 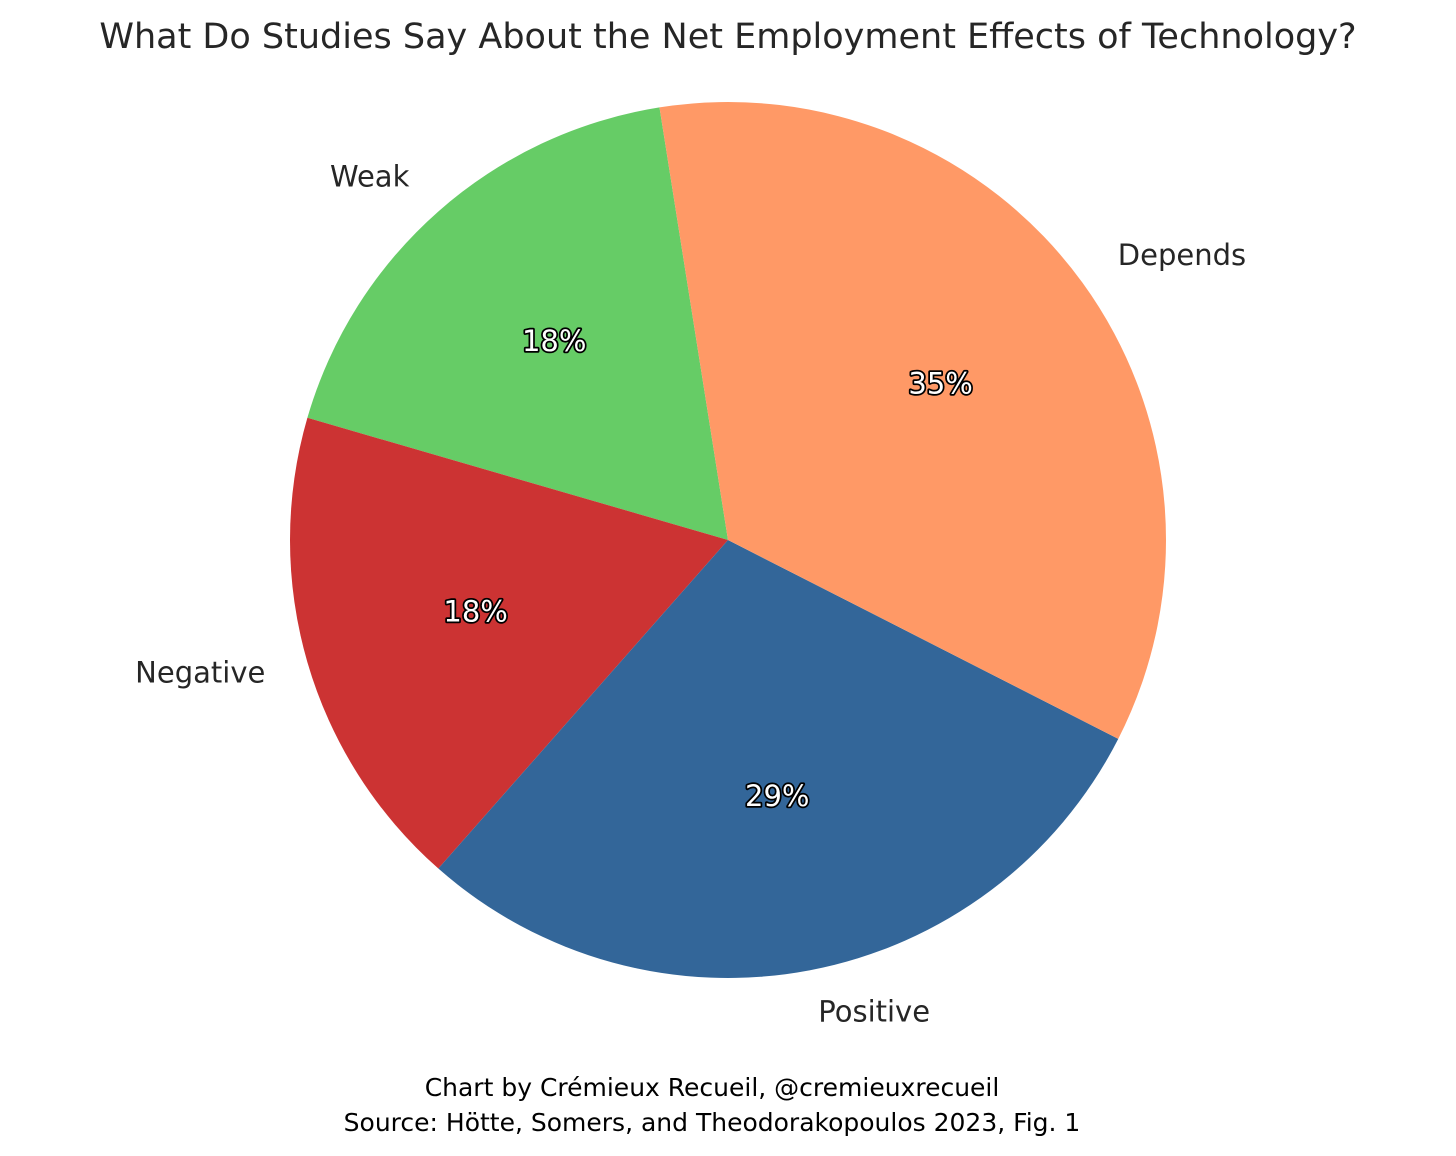 I want to click on slice-label-negative: Negative, so click(x=200, y=672).